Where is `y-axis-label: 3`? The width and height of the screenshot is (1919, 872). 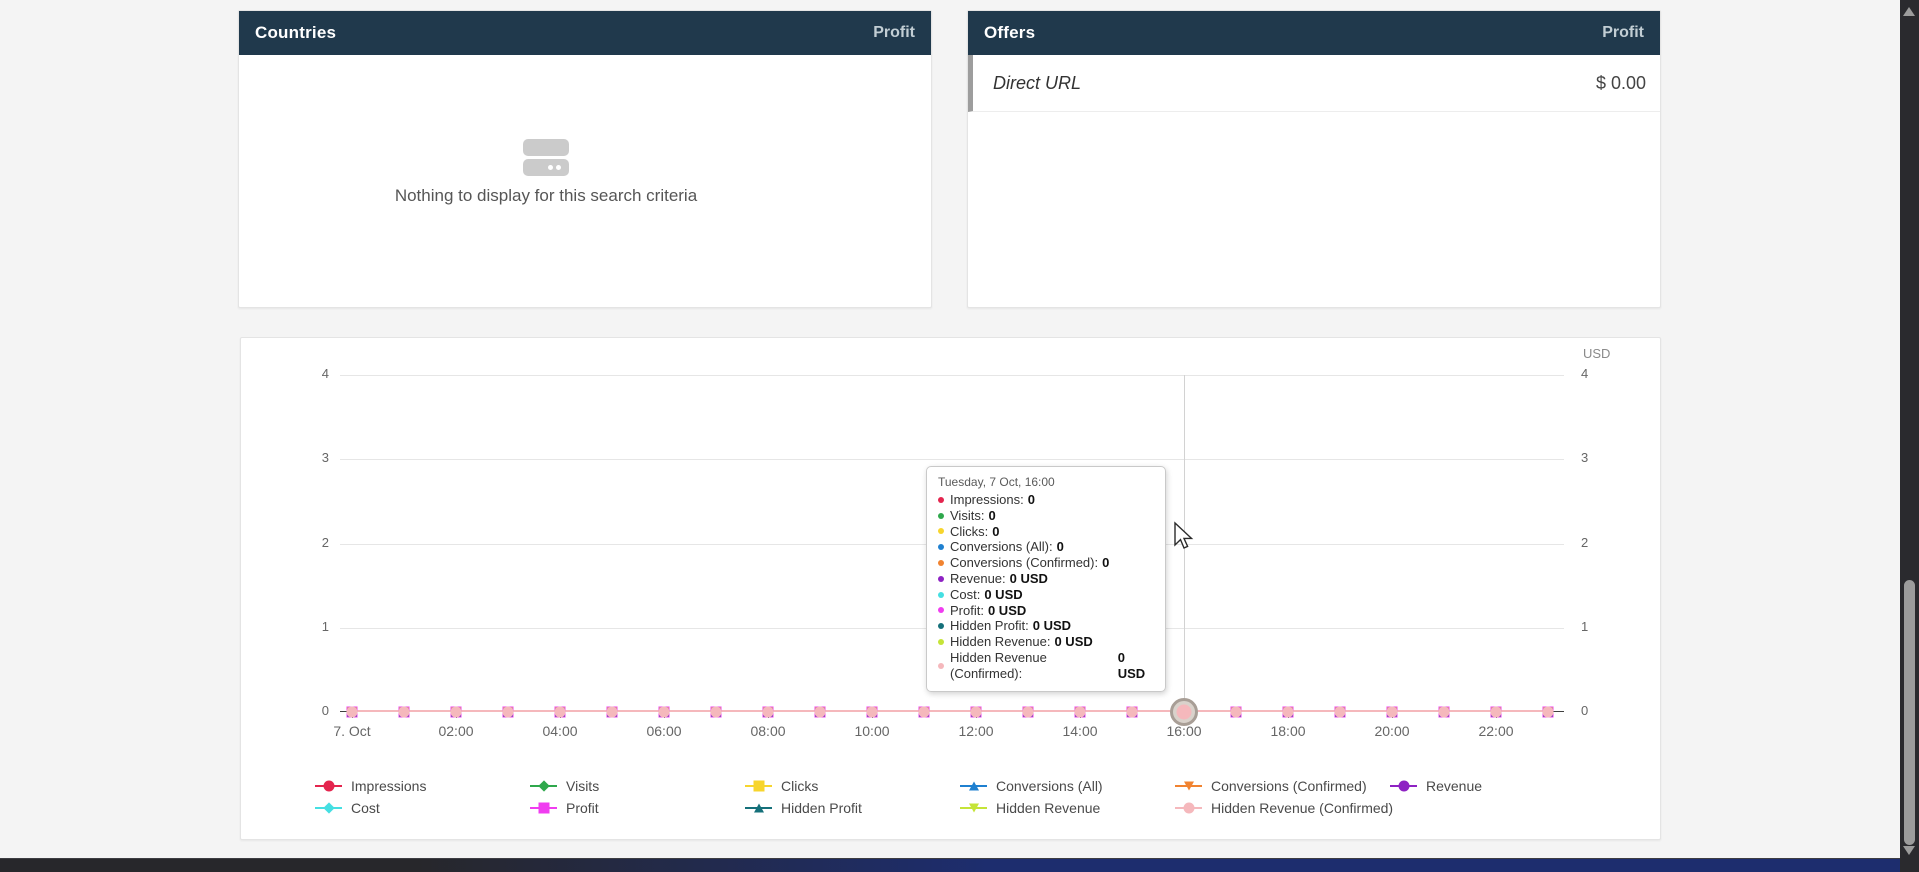 y-axis-label: 3 is located at coordinates (1585, 458).